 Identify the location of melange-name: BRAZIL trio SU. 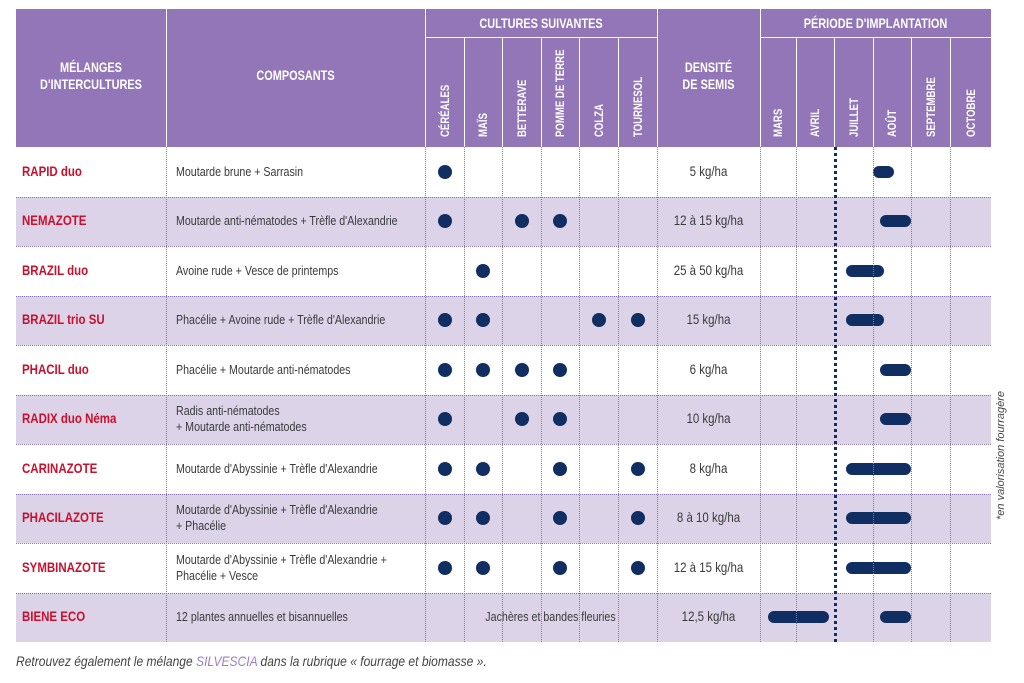
(63, 319).